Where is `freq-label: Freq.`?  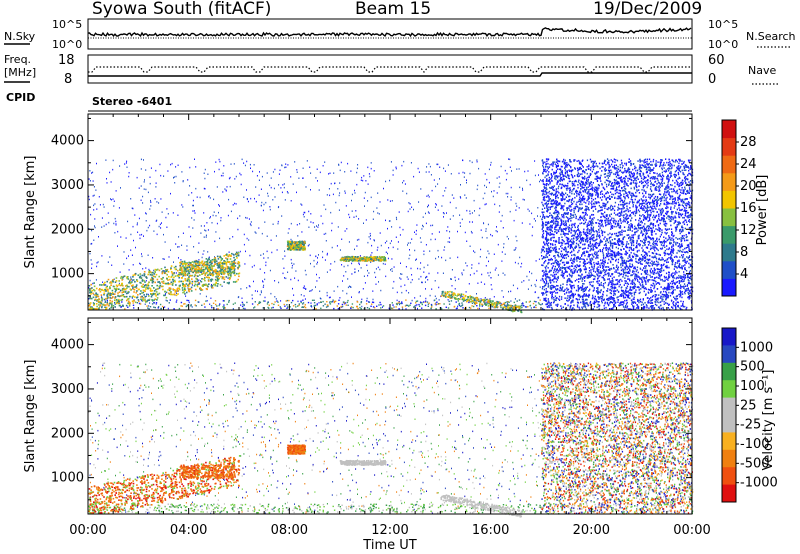 freq-label: Freq. is located at coordinates (17, 59).